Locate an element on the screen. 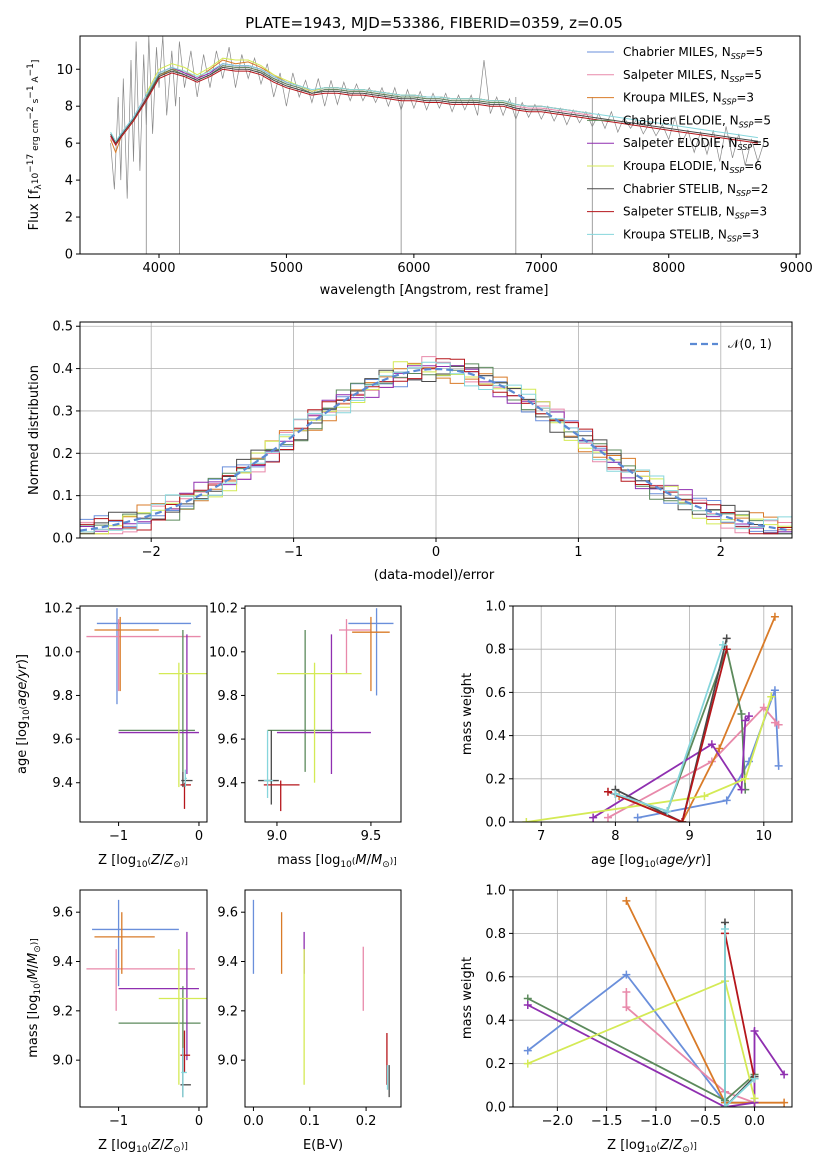 This screenshot has height=1170, width=819. residuals-legend-label: 𝒩(0, 1) is located at coordinates (750, 344).